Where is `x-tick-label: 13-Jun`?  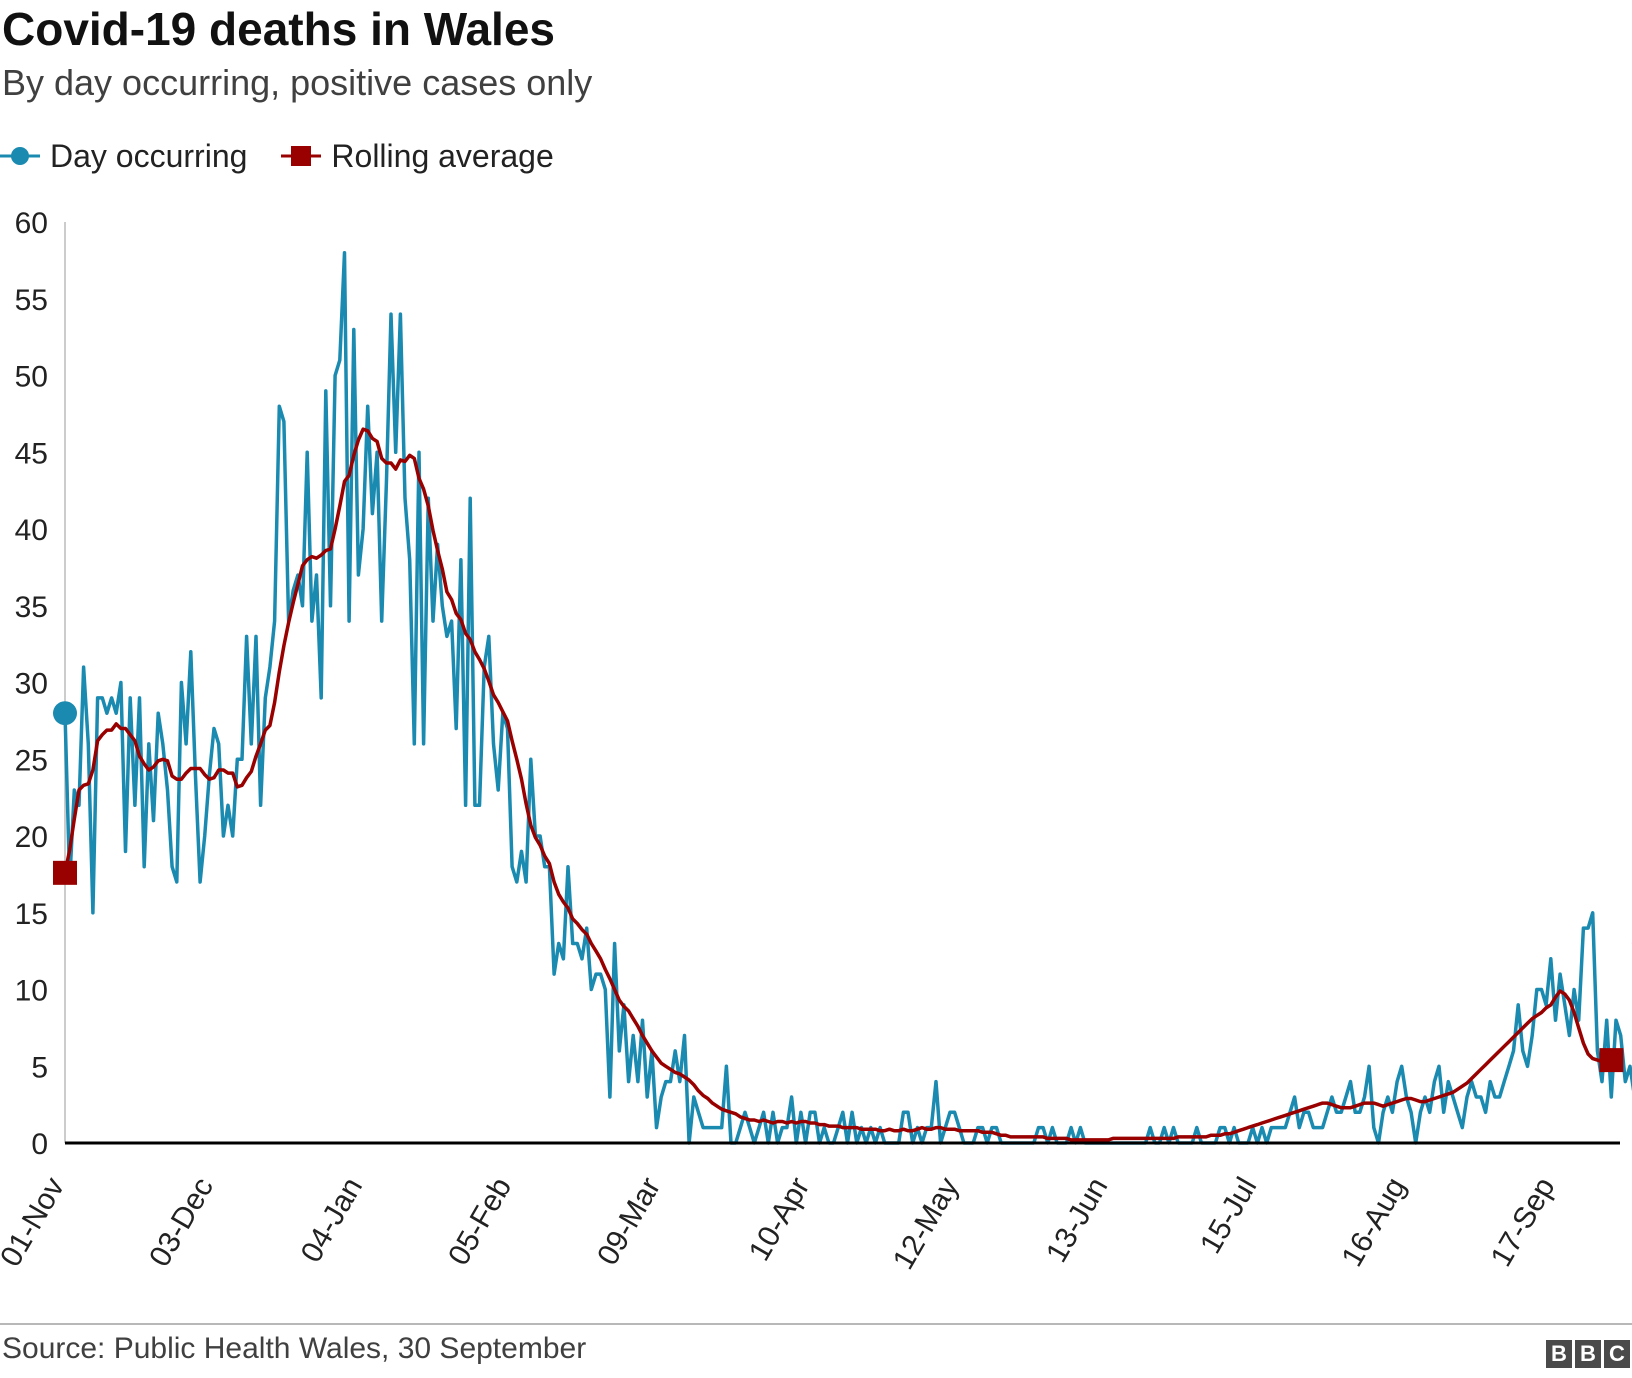 x-tick-label: 13-Jun is located at coordinates (1077, 1220).